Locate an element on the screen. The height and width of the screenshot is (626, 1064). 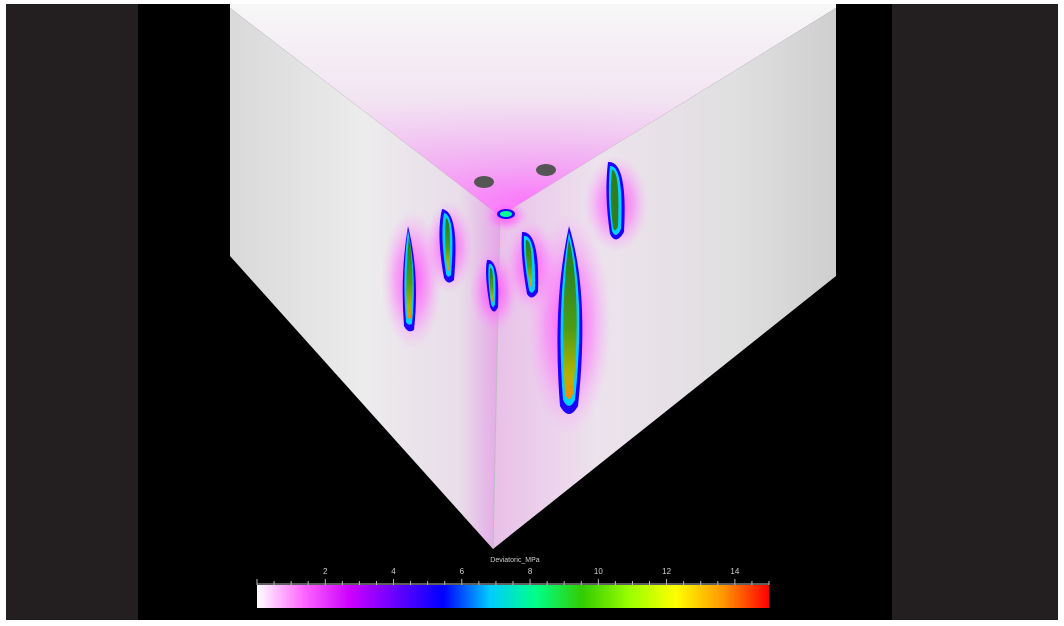
colorbar is located at coordinates (513, 593).